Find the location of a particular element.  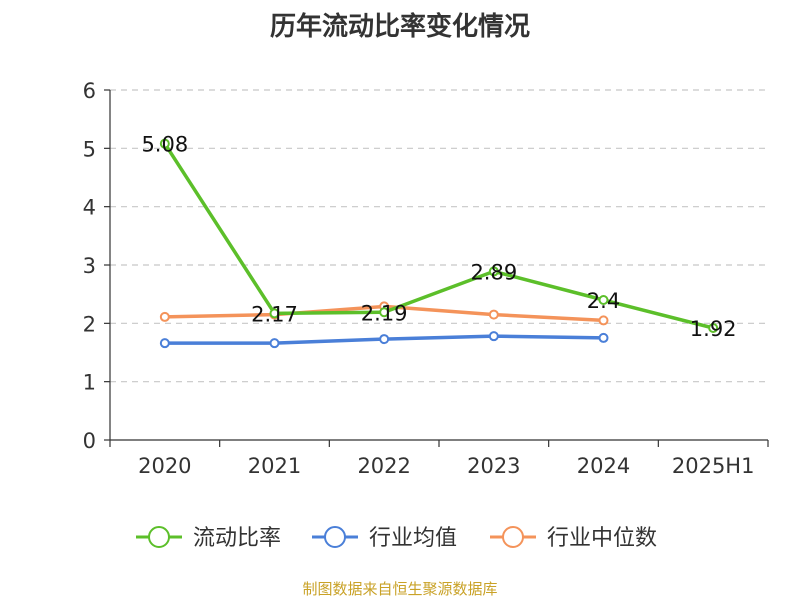

data-label: 2.89 is located at coordinates (493, 272).